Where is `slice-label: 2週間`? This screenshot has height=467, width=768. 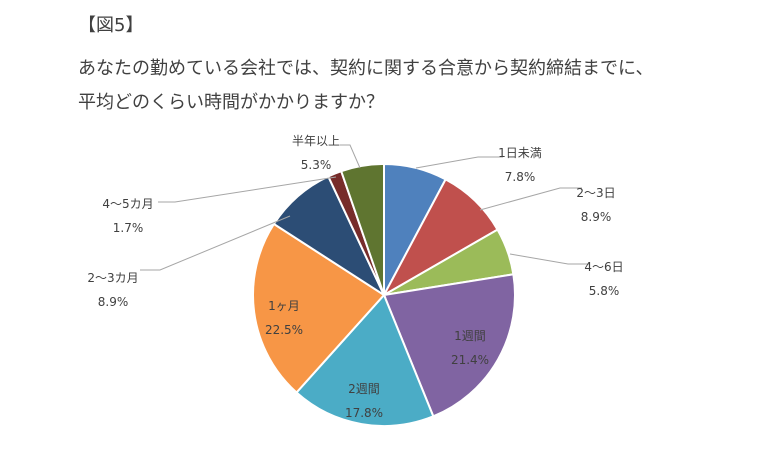
slice-label: 2週間 is located at coordinates (364, 389).